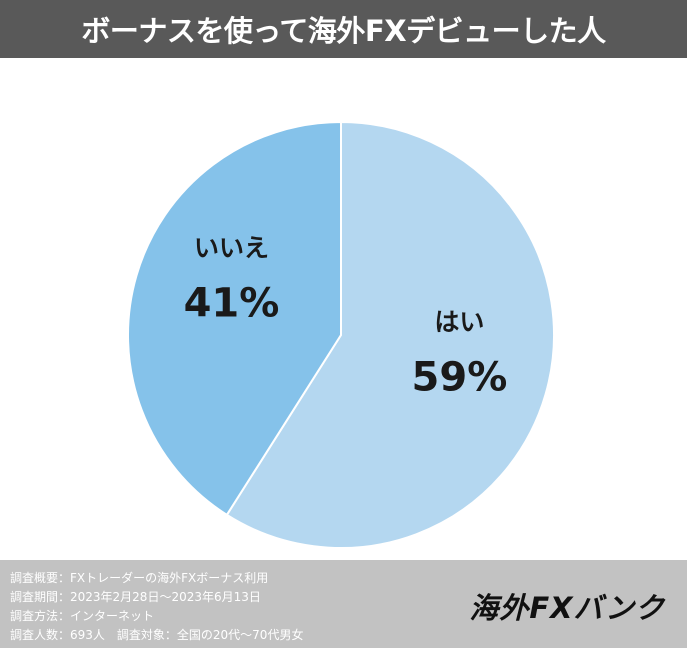 Image resolution: width=687 pixels, height=648 pixels. Describe the element at coordinates (57, 635) in the screenshot. I see `survey-respondents: 調査人数：693人` at that location.